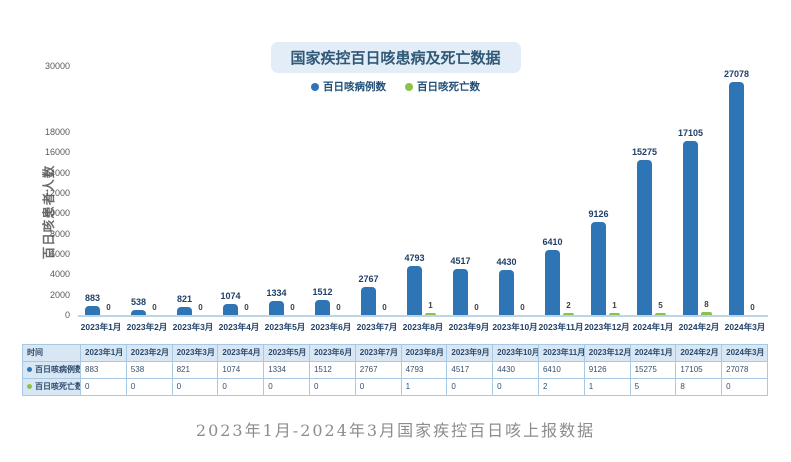  Describe the element at coordinates (332, 370) in the screenshot. I see `table-value-cell: 1512` at that location.